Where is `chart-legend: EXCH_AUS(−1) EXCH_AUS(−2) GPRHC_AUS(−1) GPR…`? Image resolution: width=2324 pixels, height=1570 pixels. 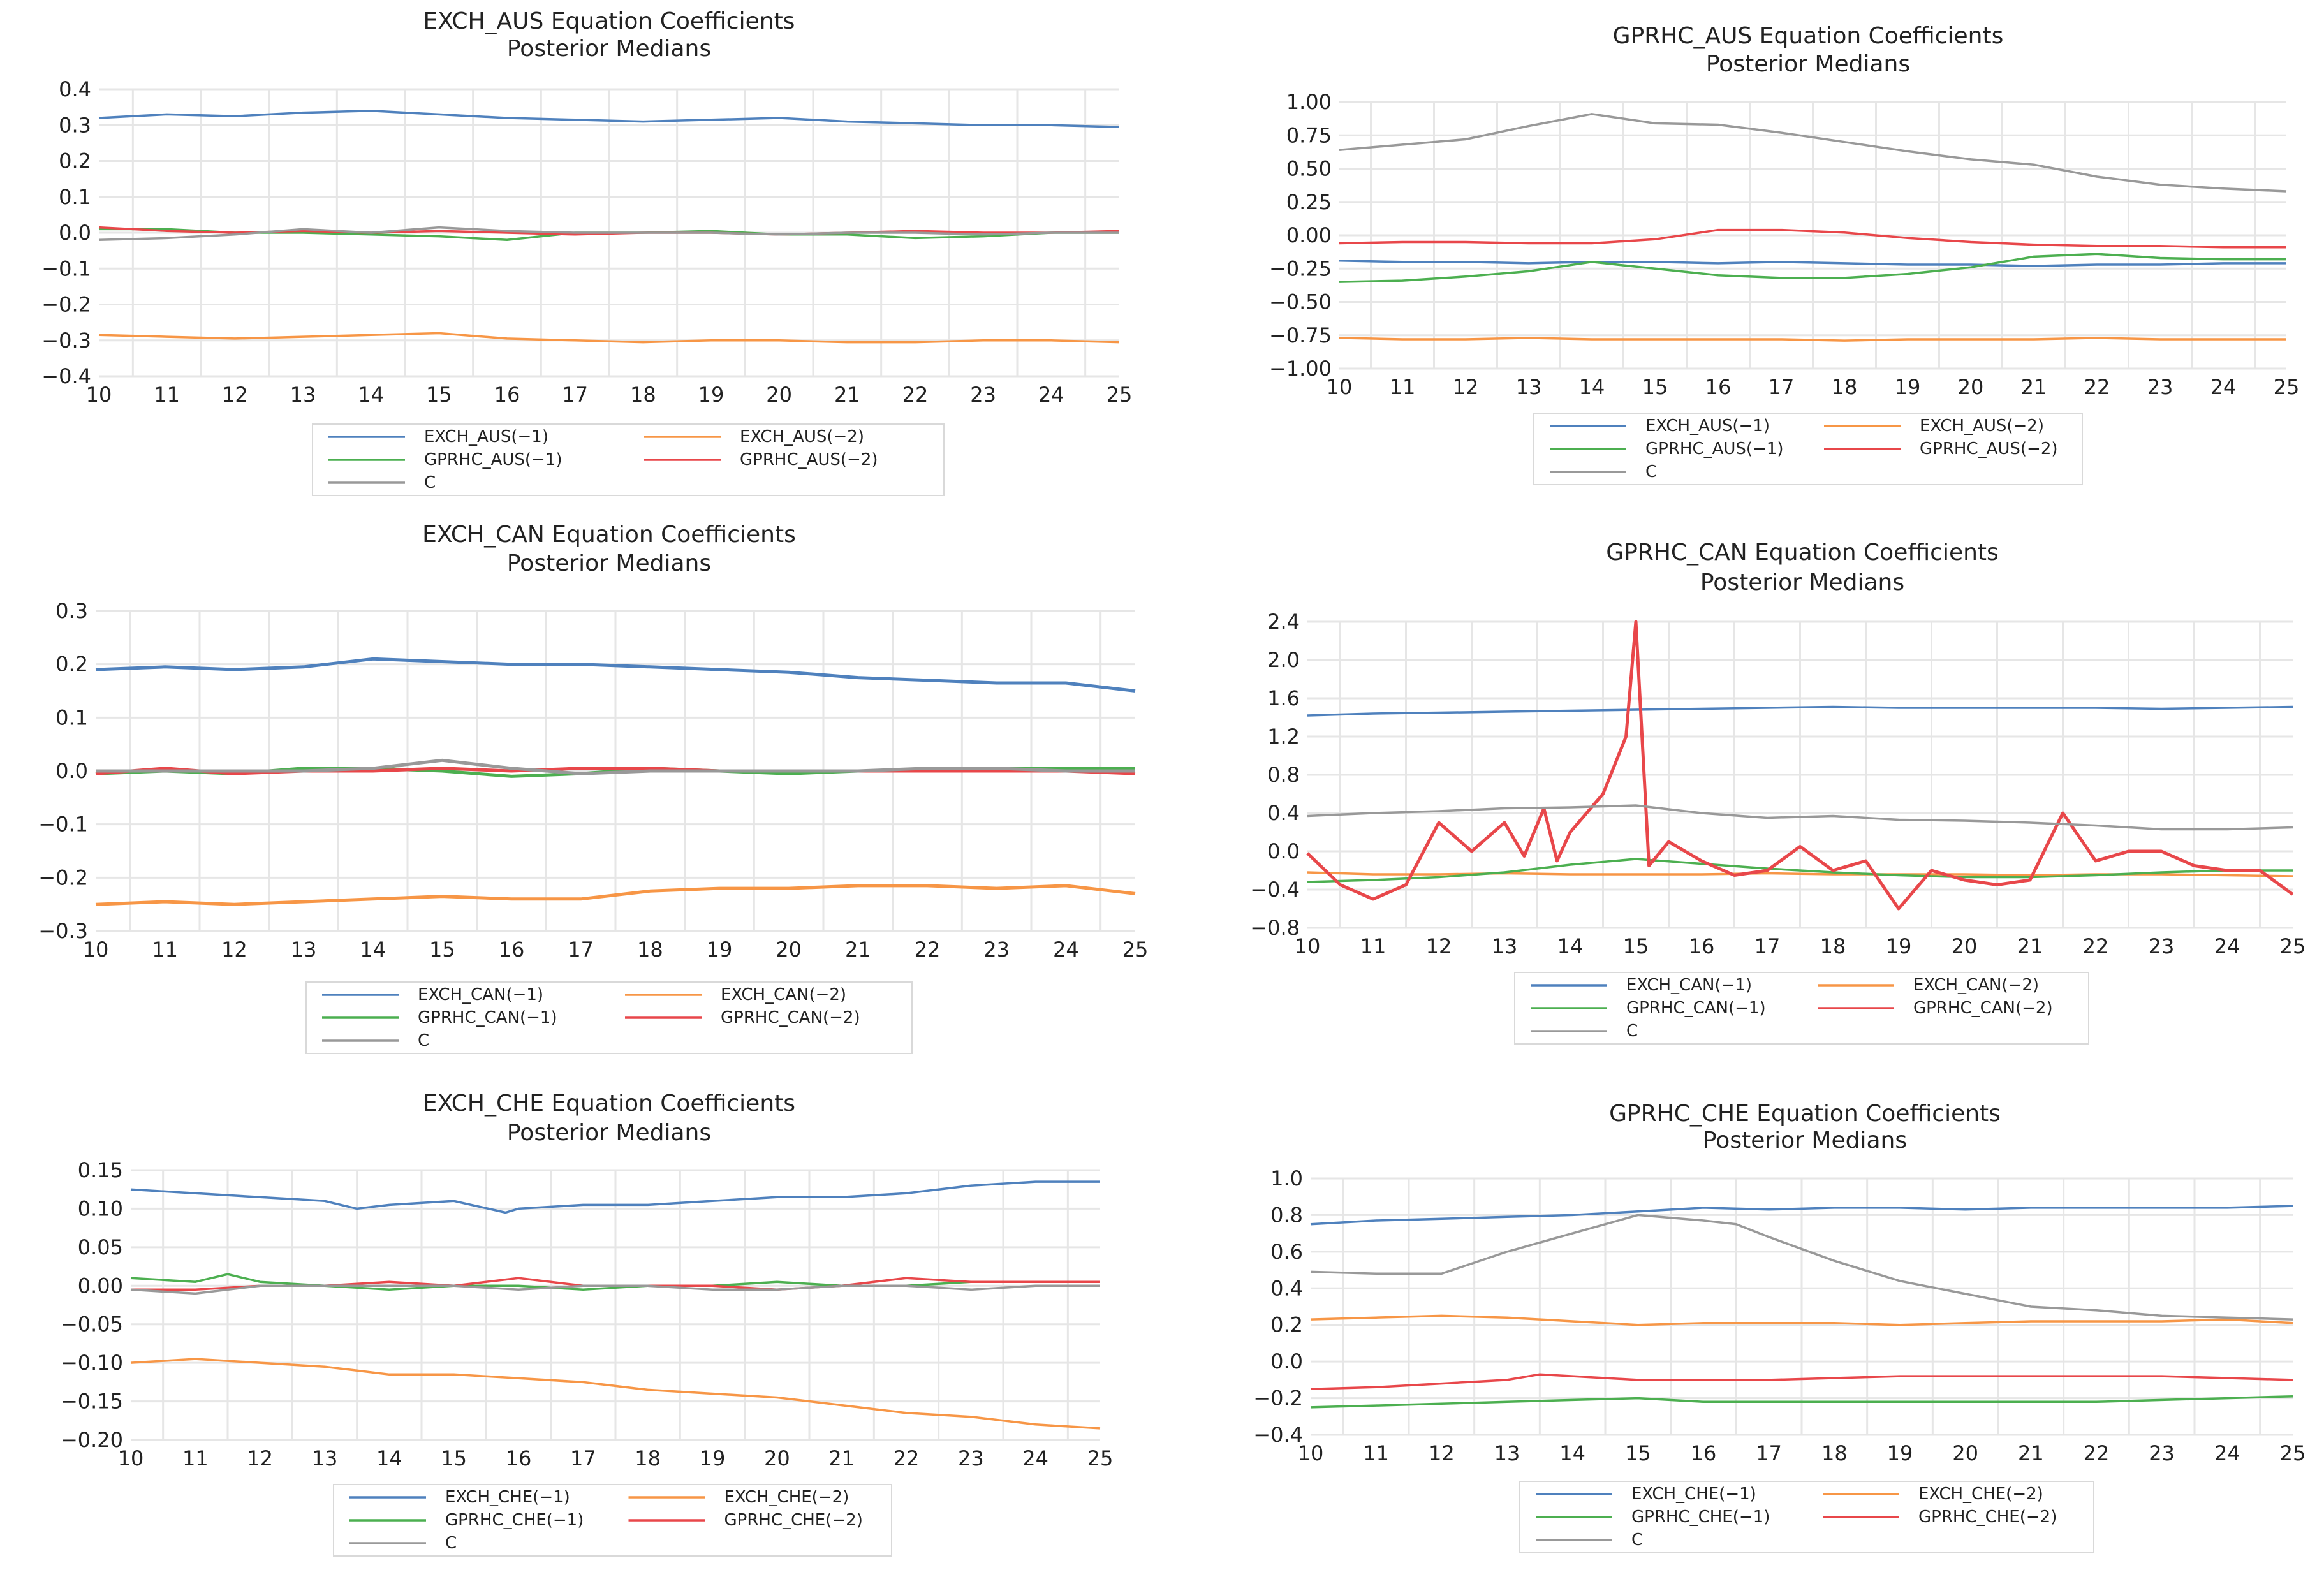
chart-legend: EXCH_AUS(−1) EXCH_AUS(−2) GPRHC_AUS(−1) GPR… is located at coordinates (628, 459).